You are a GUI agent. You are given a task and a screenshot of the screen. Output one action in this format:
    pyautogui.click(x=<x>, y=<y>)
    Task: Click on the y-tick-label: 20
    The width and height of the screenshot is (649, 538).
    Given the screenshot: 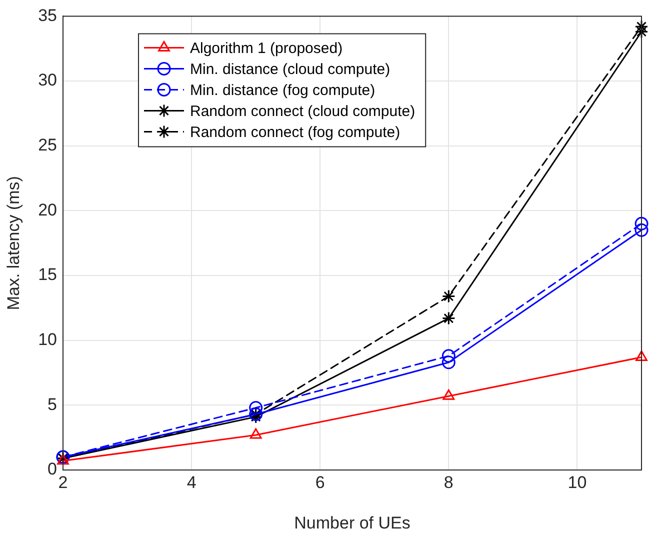 What is the action you would take?
    pyautogui.click(x=47, y=210)
    